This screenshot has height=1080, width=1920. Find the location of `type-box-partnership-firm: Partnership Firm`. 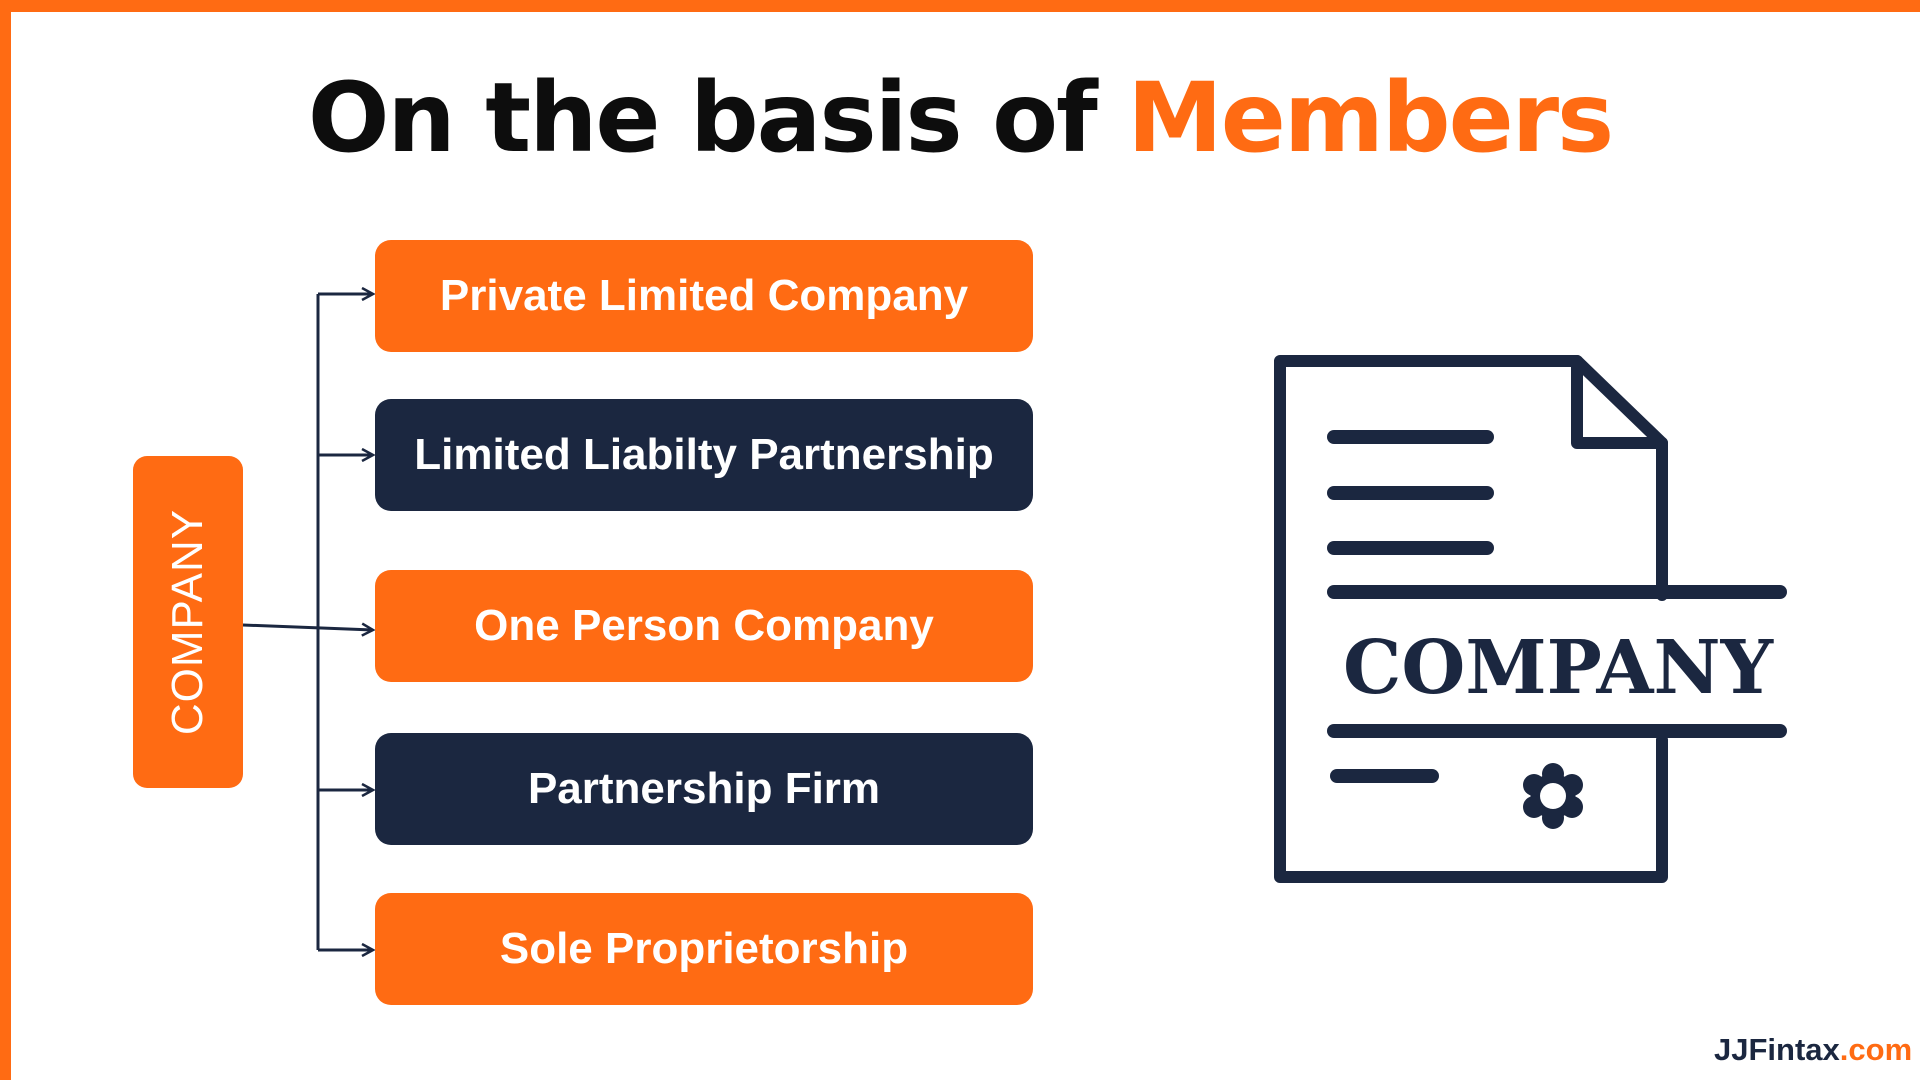

type-box-partnership-firm: Partnership Firm is located at coordinates (704, 789).